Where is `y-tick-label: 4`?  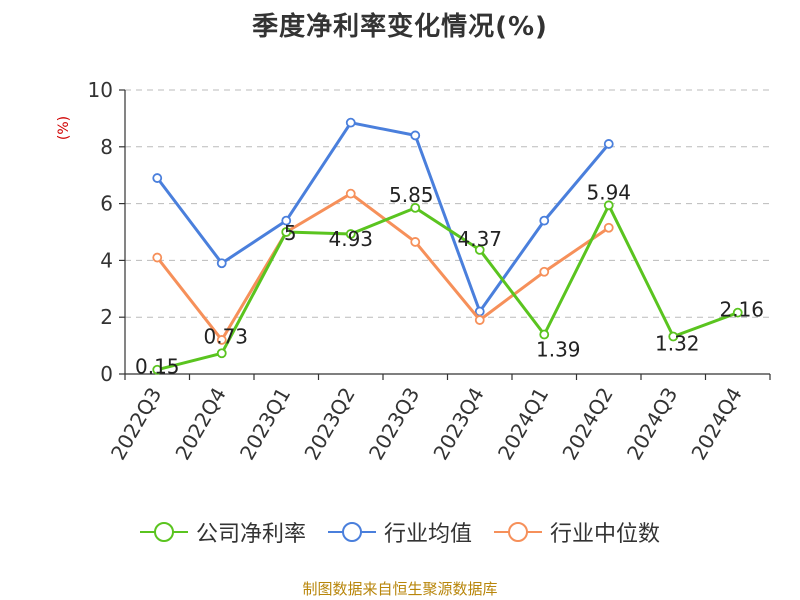
y-tick-label: 4 is located at coordinates (106, 260).